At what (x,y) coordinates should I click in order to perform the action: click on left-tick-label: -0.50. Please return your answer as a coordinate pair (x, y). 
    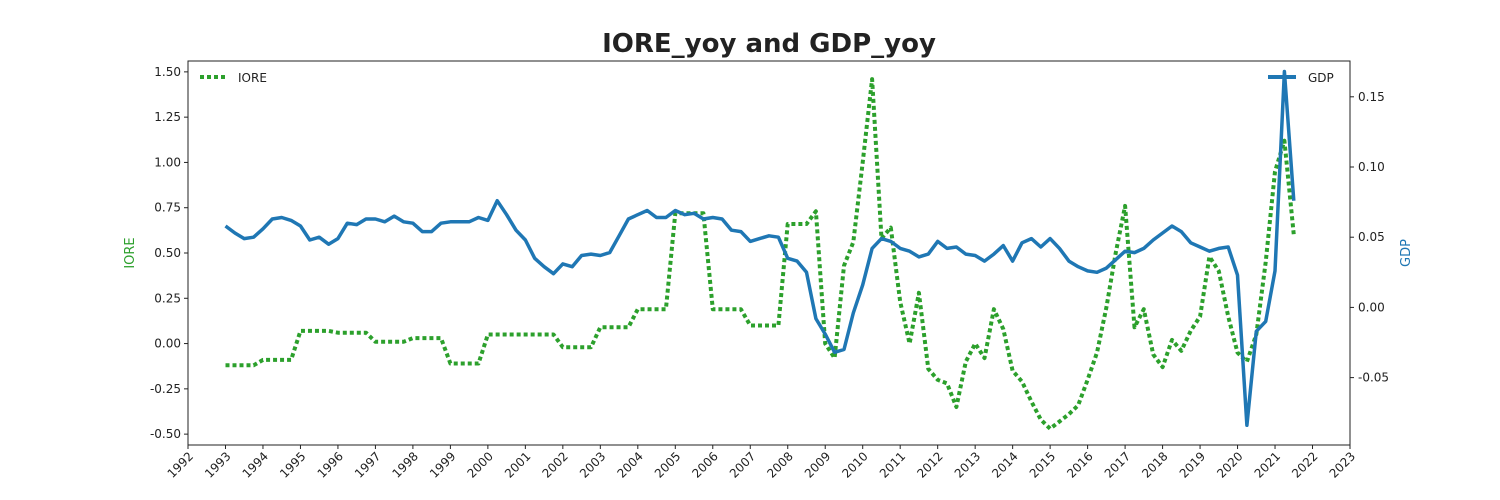
    Looking at the image, I should click on (165, 434).